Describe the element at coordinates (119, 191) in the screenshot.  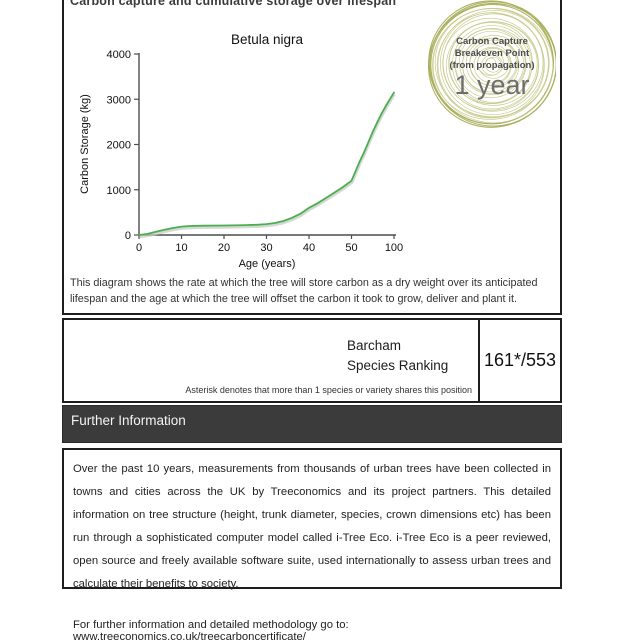
I see `svg-text: 1000` at that location.